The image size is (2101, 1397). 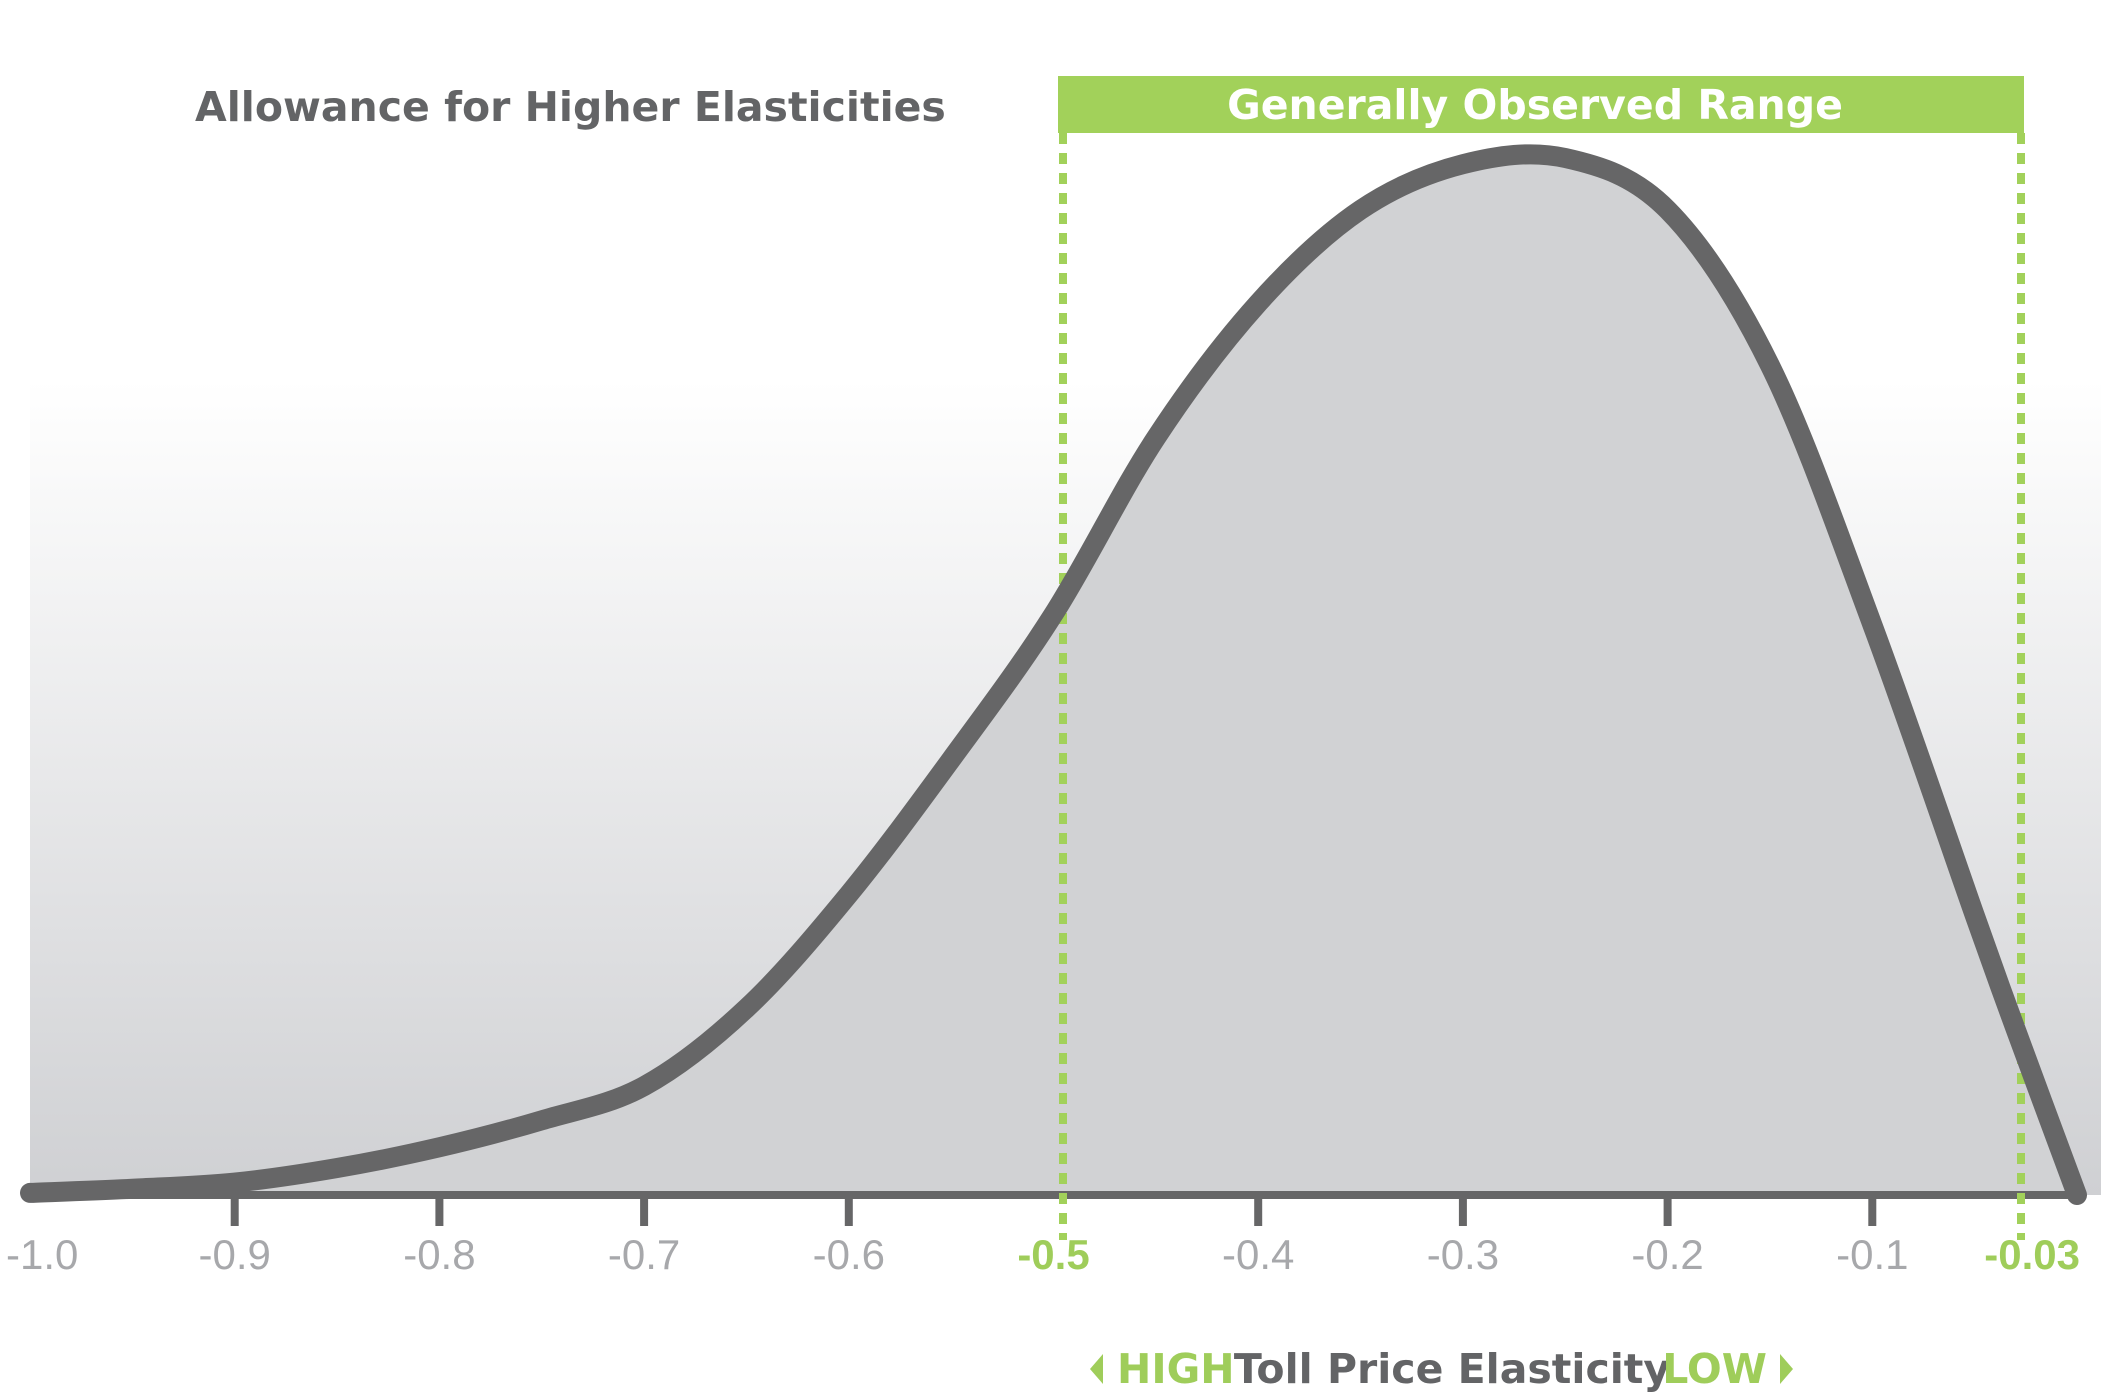 I want to click on x-tick-label: -0.1, so click(x=1872, y=1254).